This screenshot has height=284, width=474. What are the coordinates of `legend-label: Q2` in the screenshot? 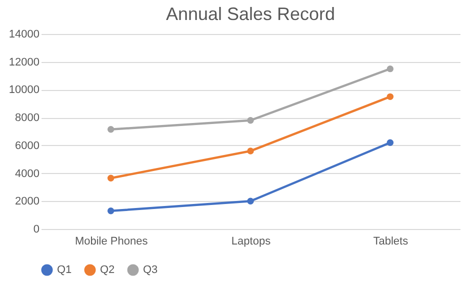 It's located at (107, 270).